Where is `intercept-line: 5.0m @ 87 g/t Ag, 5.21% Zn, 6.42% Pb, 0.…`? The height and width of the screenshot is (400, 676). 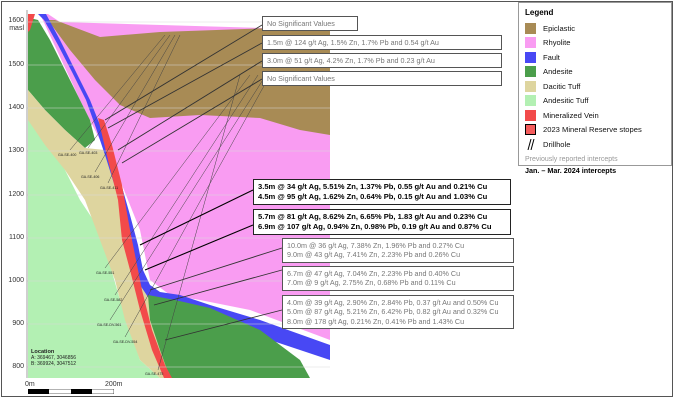 intercept-line: 5.0m @ 87 g/t Ag, 5.21% Zn, 6.42% Pb, 0.… is located at coordinates (393, 312).